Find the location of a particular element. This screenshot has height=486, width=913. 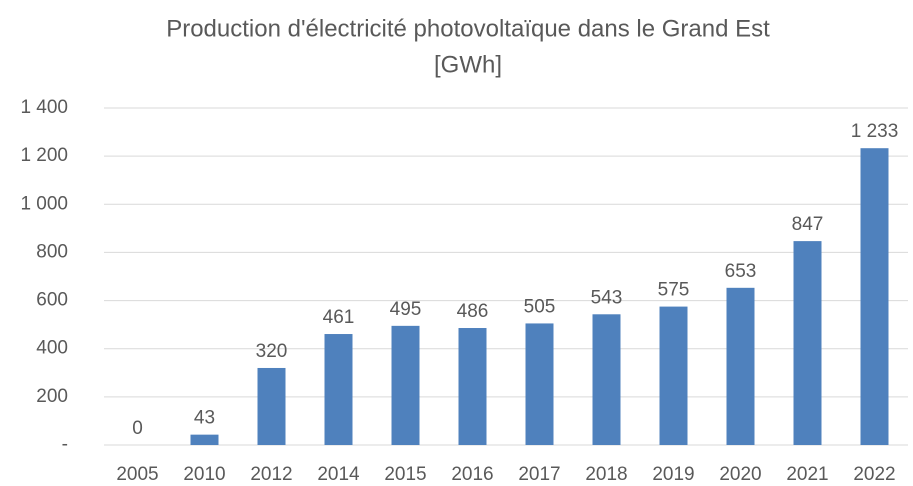

value-label: 43 is located at coordinates (204, 418).